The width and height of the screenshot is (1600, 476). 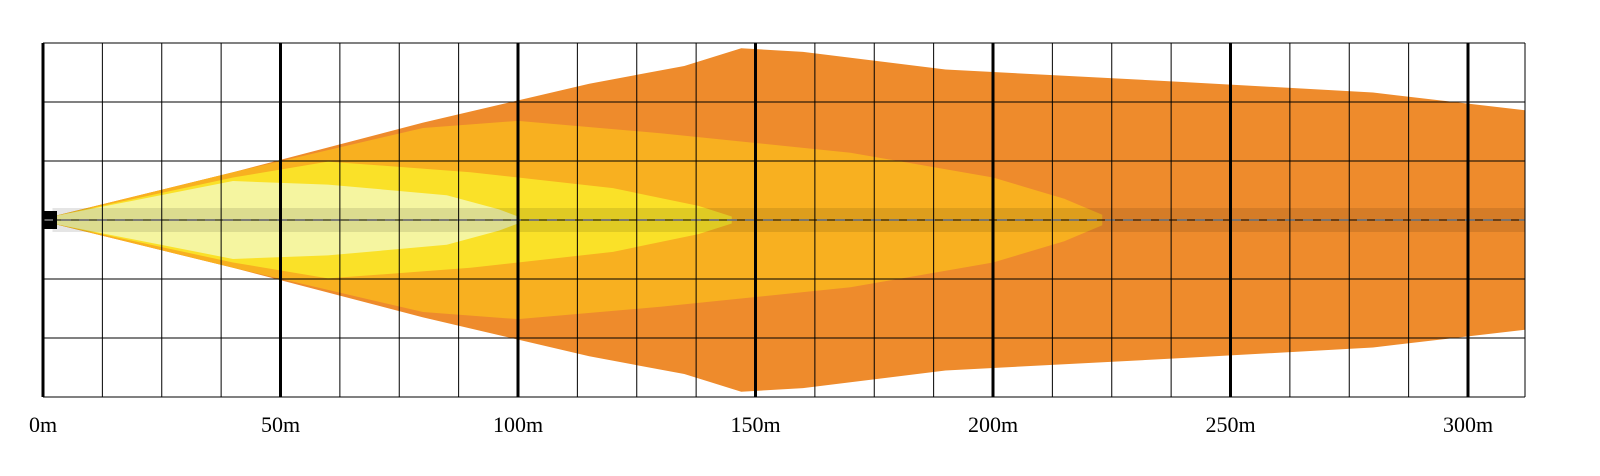 I want to click on x-tick-label: 250m, so click(x=1230, y=424).